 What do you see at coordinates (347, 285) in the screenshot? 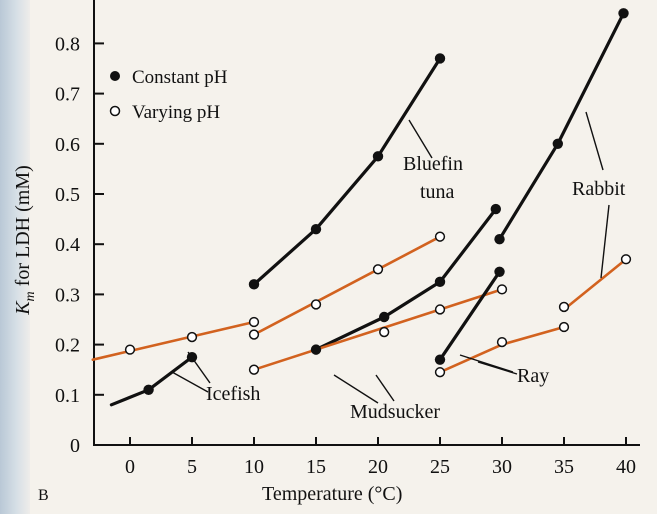
I see `bluefin-tuna-varying-line` at bounding box center [347, 285].